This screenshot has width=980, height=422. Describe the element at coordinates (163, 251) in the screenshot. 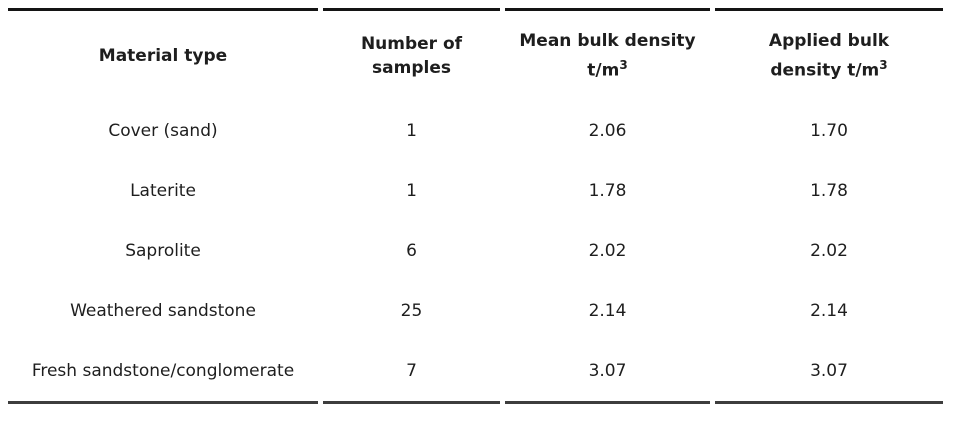

I see `cell-material: Saprolite` at that location.